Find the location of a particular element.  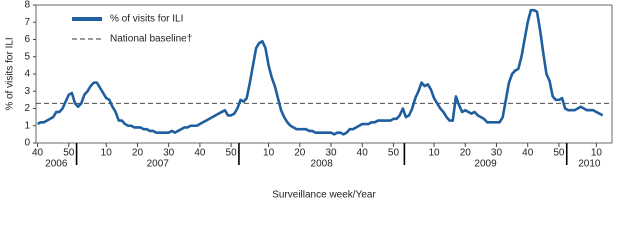

y-tick-label: 8 is located at coordinates (27, 5).